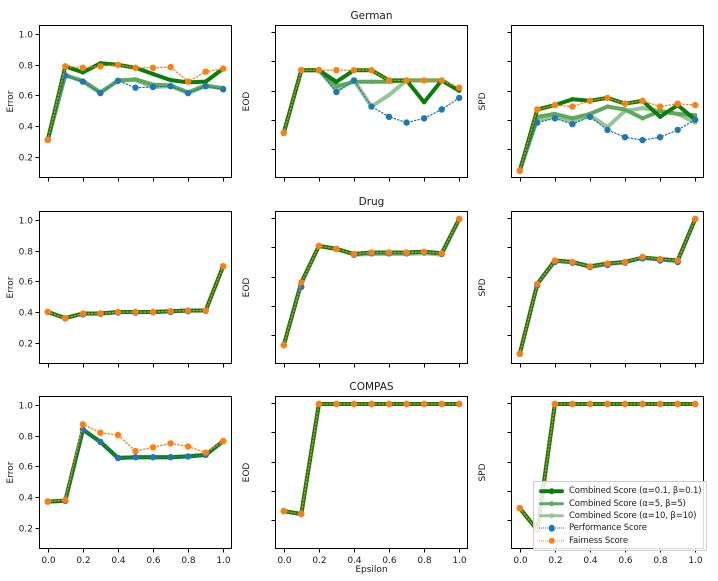 This screenshot has width=718, height=581. I want to click on legend-swatch-combined-a5, so click(551, 503).